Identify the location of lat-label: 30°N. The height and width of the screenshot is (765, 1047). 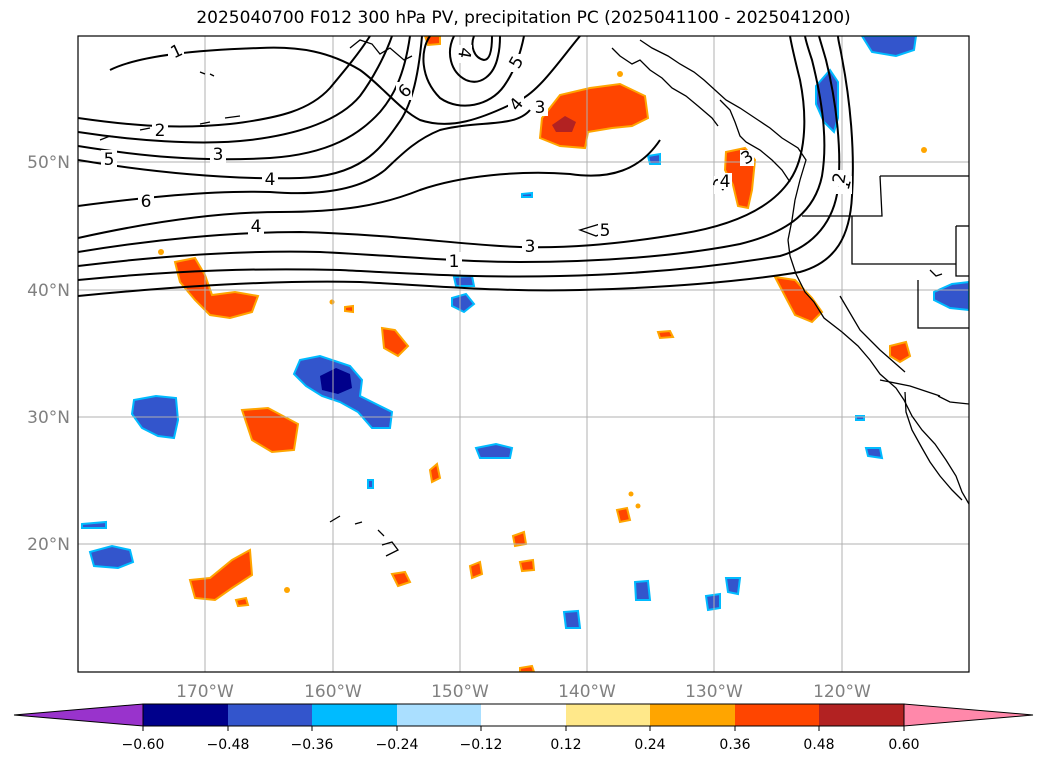
(48, 418).